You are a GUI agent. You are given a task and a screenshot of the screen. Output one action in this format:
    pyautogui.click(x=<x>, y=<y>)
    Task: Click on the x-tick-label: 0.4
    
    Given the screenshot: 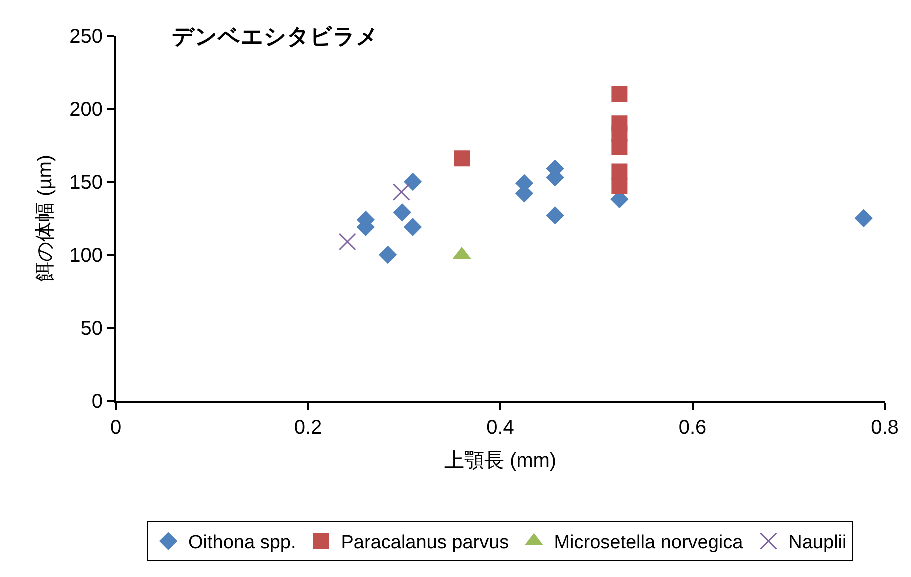 What is the action you would take?
    pyautogui.click(x=500, y=428)
    